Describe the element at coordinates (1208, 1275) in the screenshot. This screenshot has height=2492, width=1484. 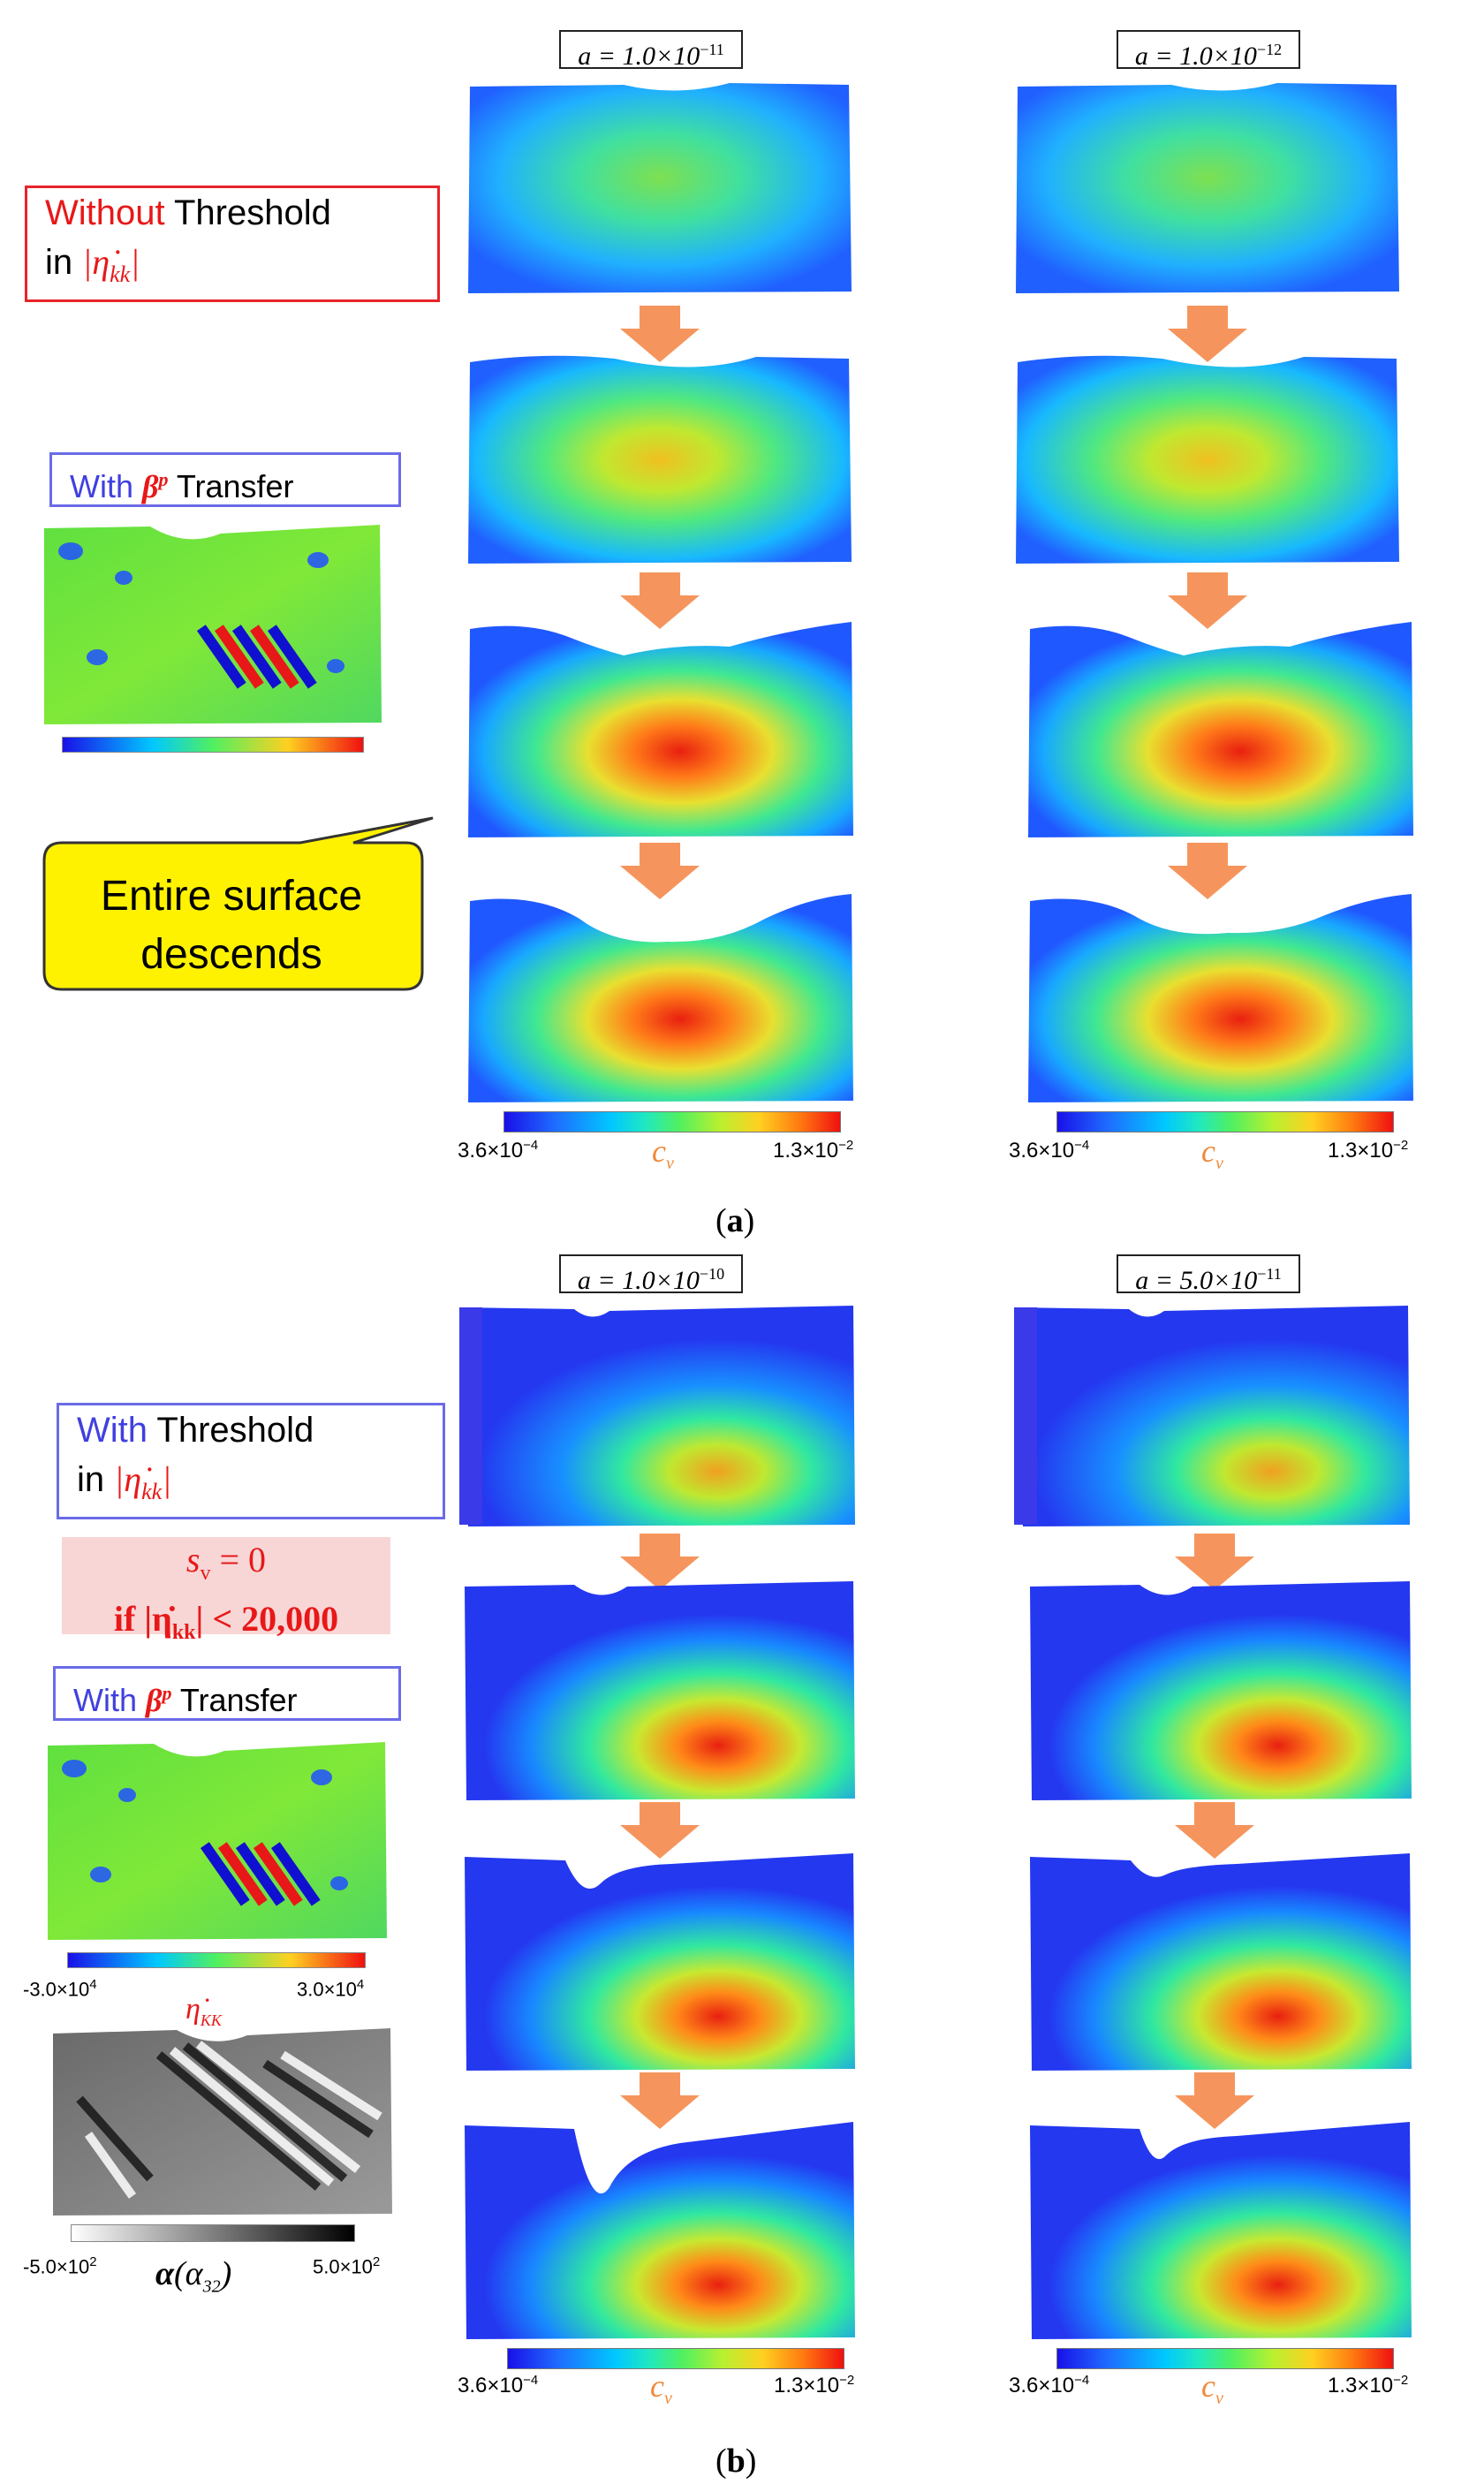
I see `a-value-label-b2: a = 5.0×10−11` at that location.